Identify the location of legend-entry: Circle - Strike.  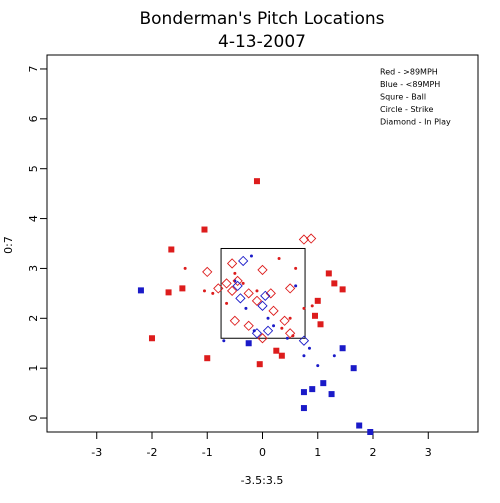
(407, 109).